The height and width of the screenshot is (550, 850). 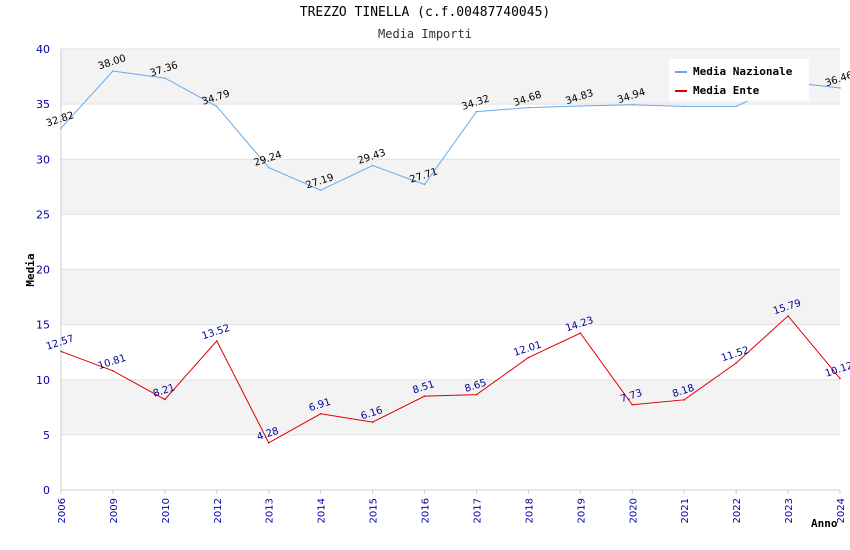 What do you see at coordinates (789, 510) in the screenshot?
I see `x-tick-label: 2023` at bounding box center [789, 510].